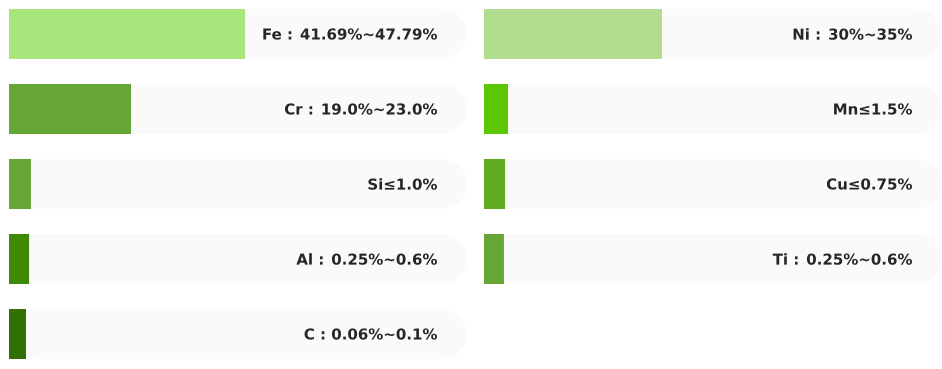  I want to click on y-tick-label: C : 0.06%~0.1%, so click(371, 334).